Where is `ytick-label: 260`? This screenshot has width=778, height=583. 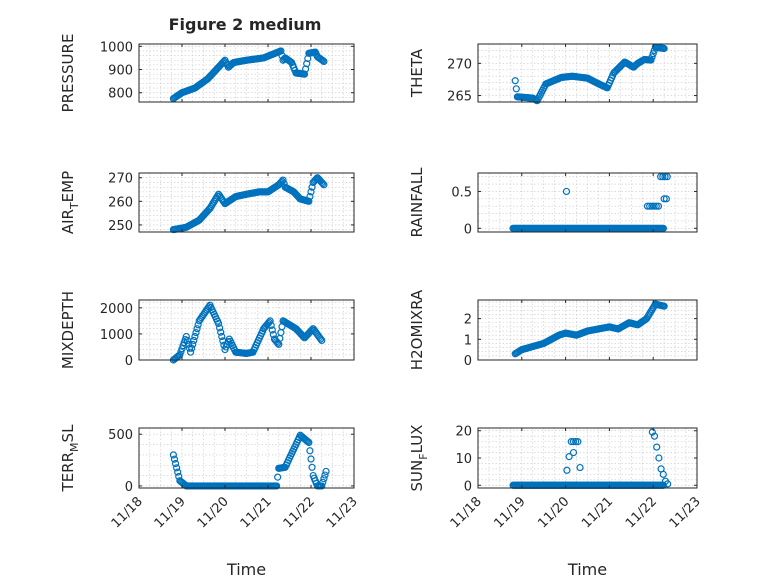
ytick-label: 260 is located at coordinates (120, 202).